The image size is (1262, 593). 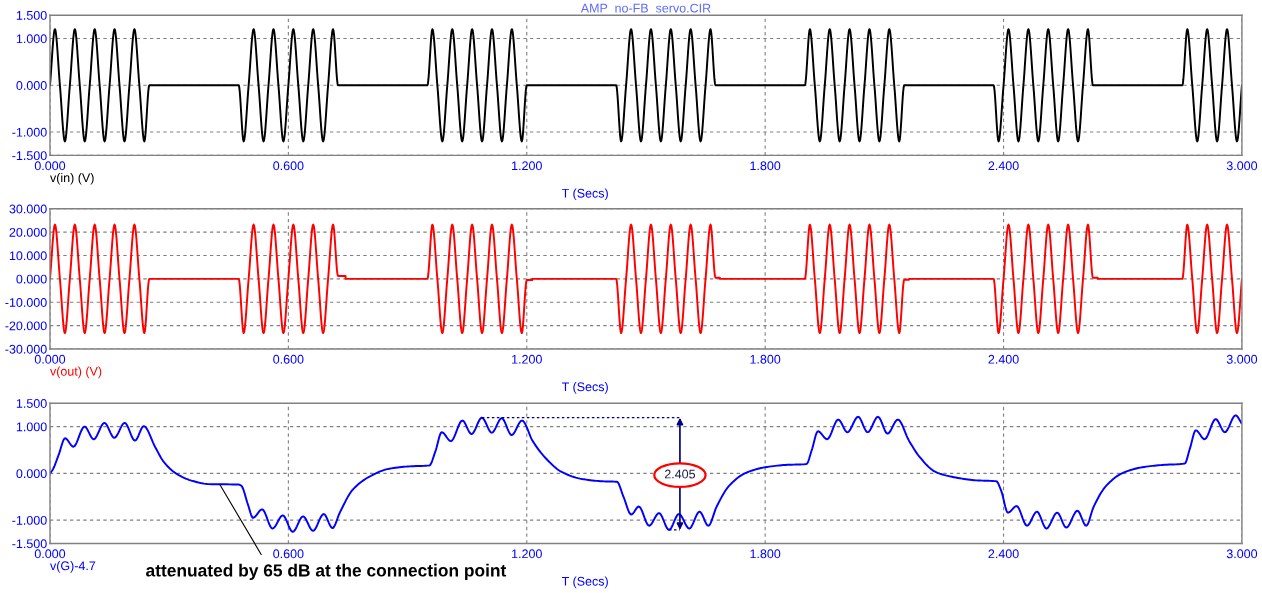 What do you see at coordinates (645, 8) in the screenshot?
I see `chart-title: AMP no-FB servo.CIR` at bounding box center [645, 8].